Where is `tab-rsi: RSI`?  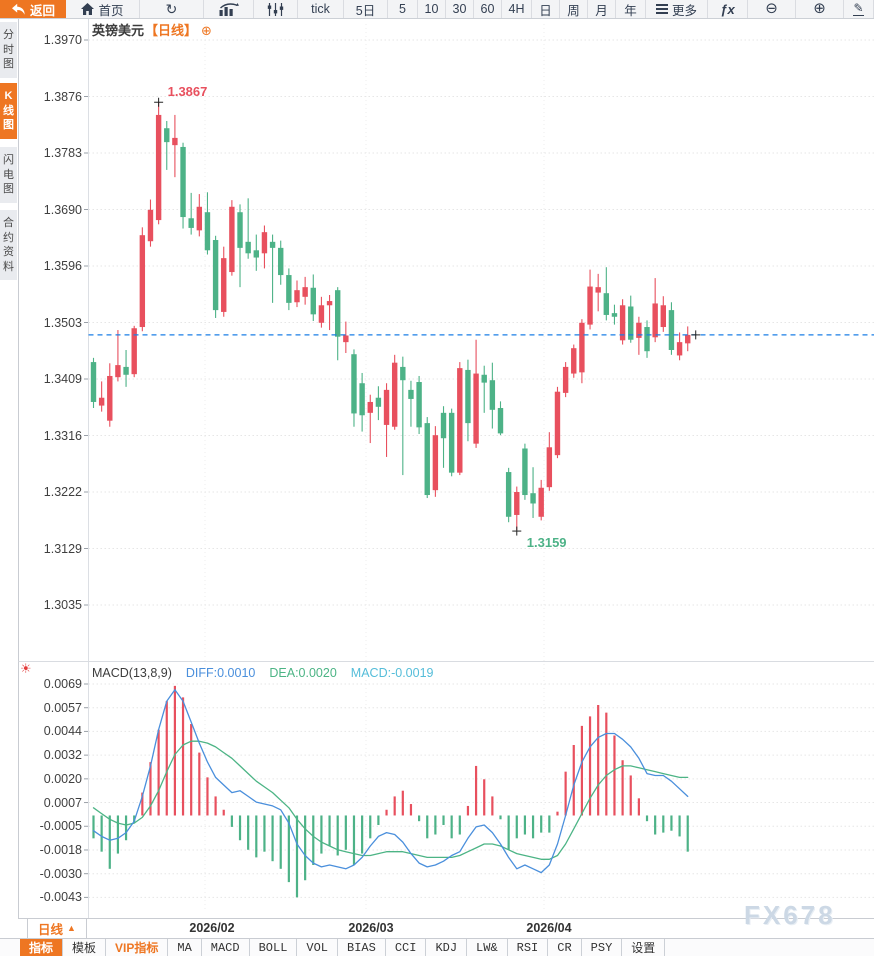 tab-rsi: RSI is located at coordinates (528, 947).